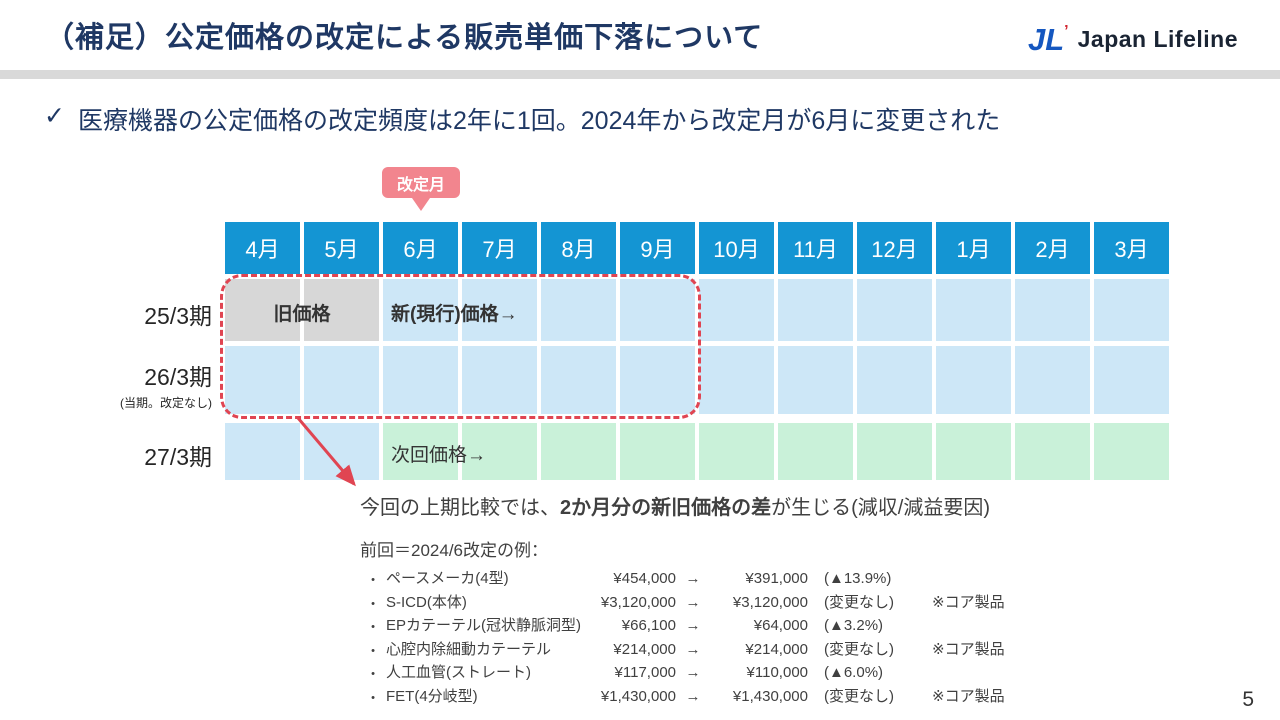 This screenshot has width=1280, height=720. I want to click on example-row: • ペースメーカ(4型) ¥454,000 → ¥391,000 (▲13.9%), so click(682, 579).